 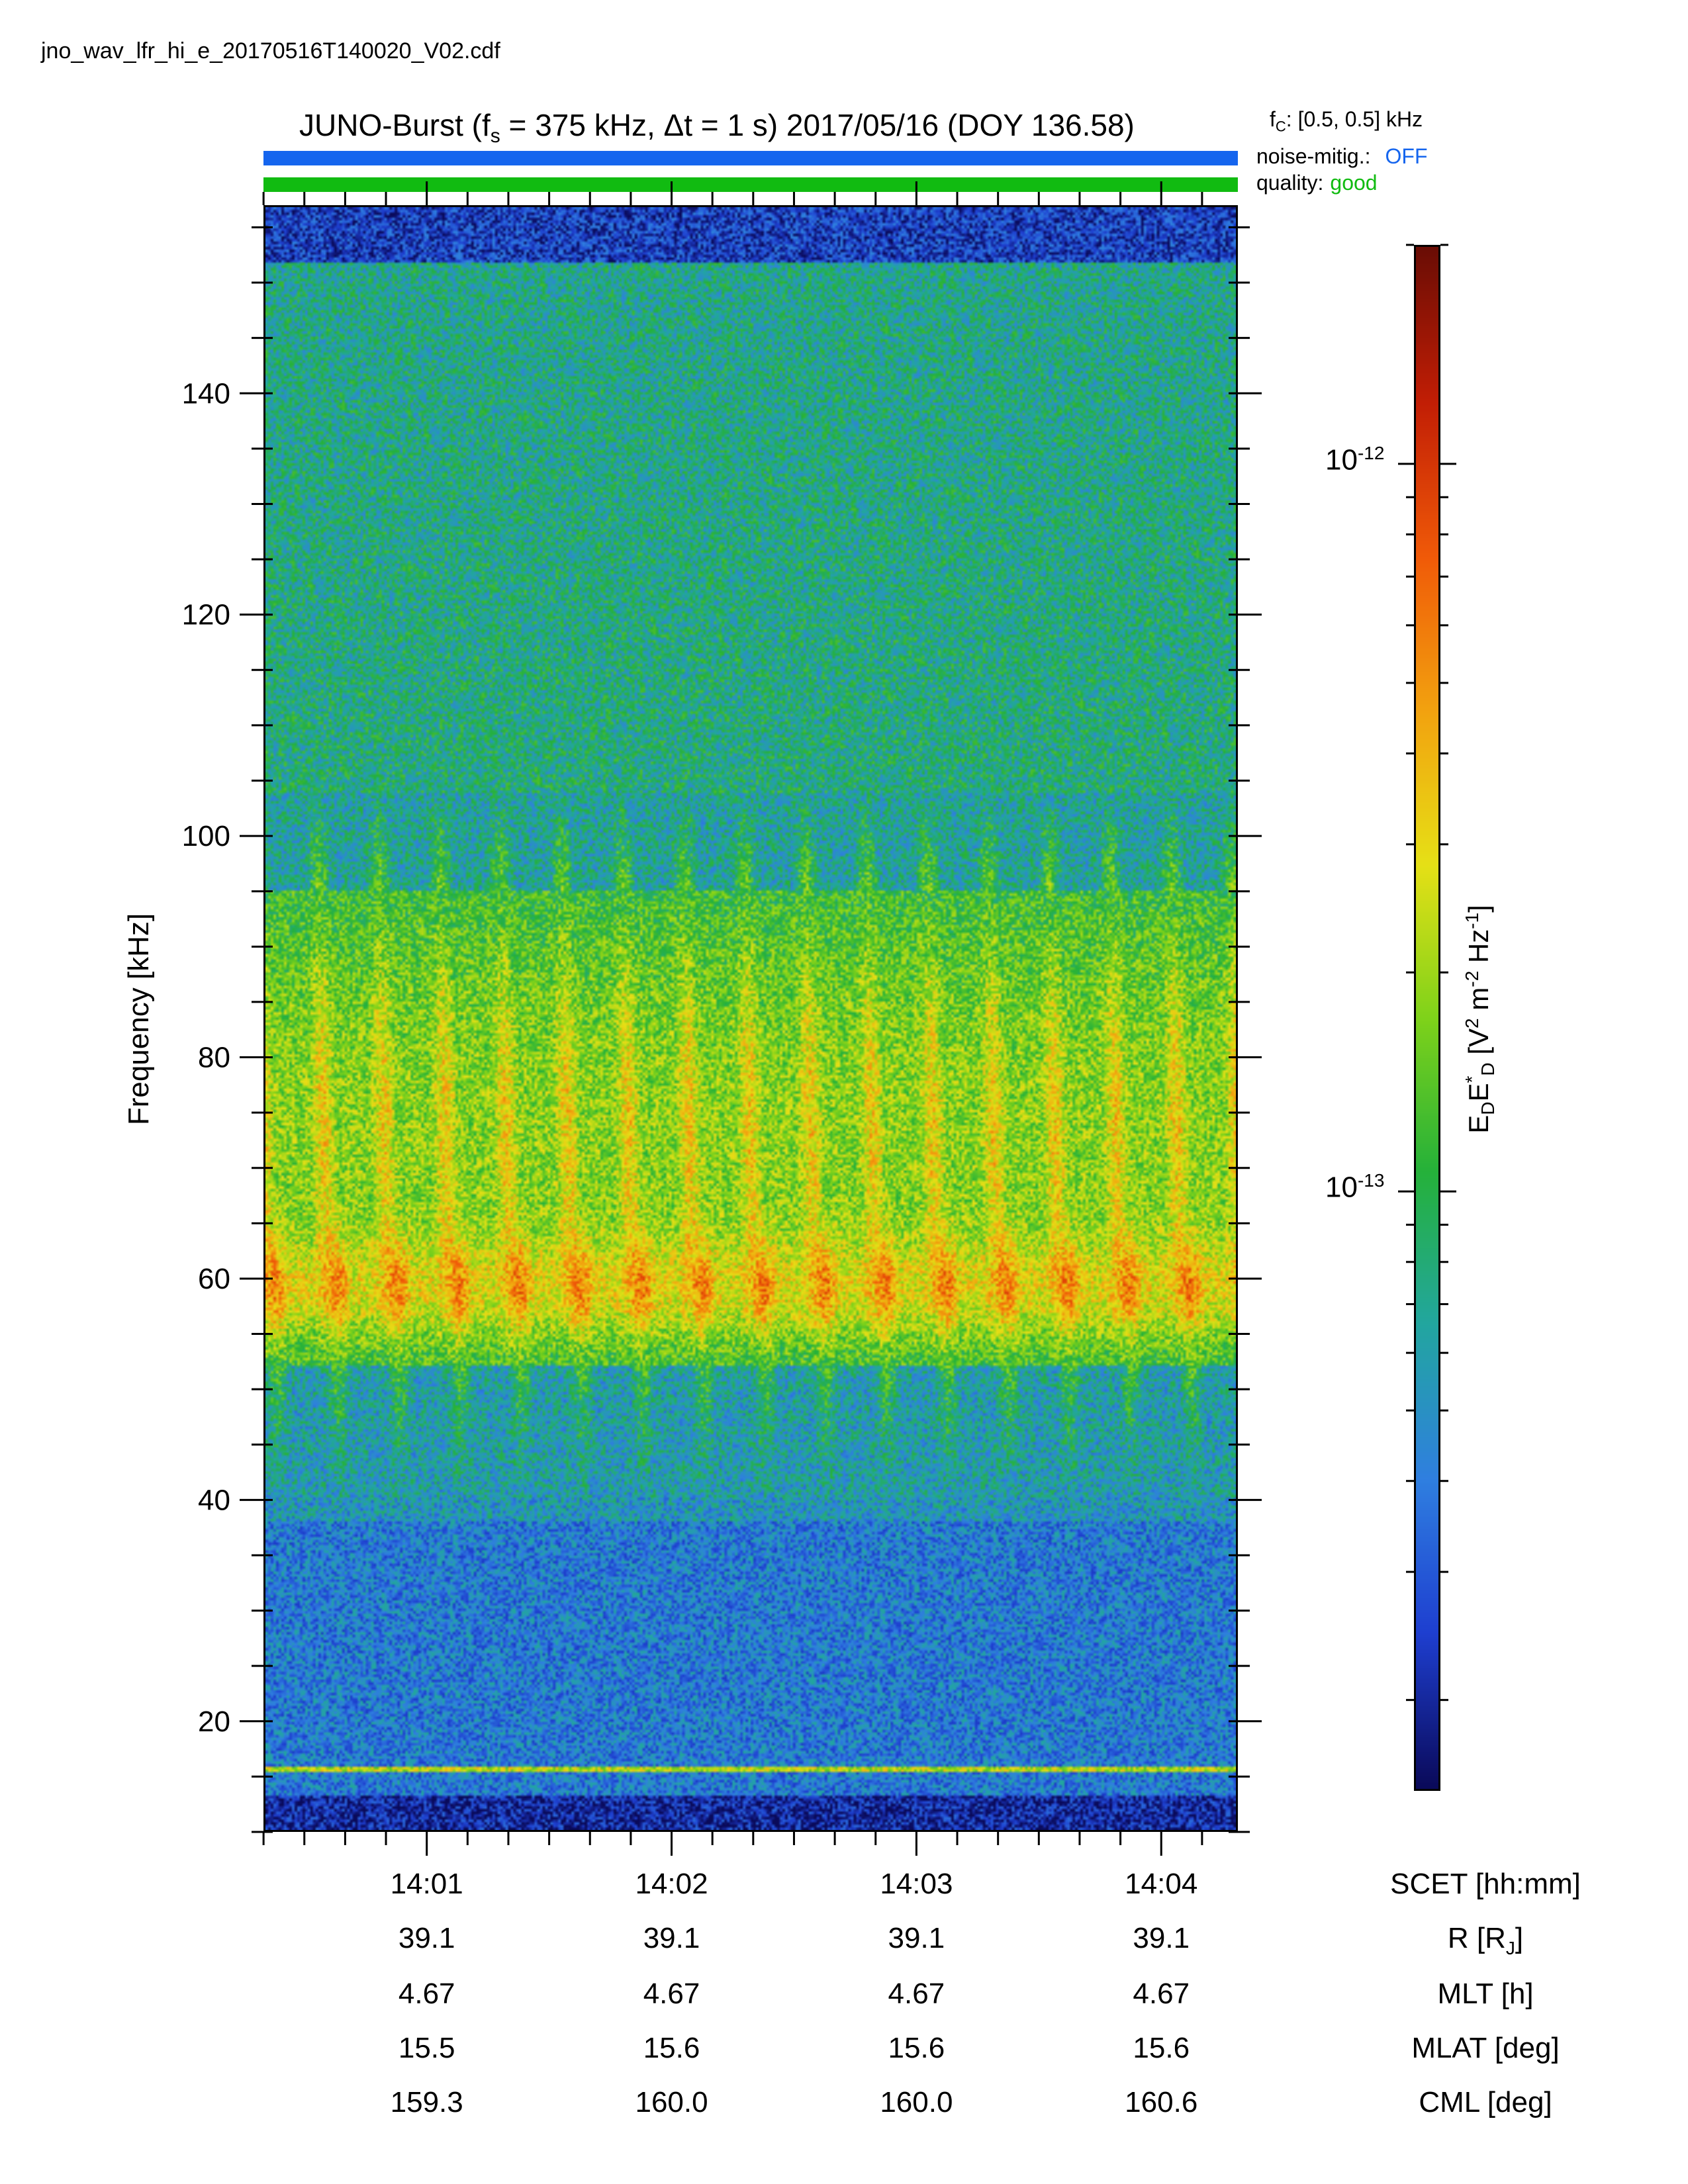 I want to click on colorbar, so click(x=1427, y=1018).